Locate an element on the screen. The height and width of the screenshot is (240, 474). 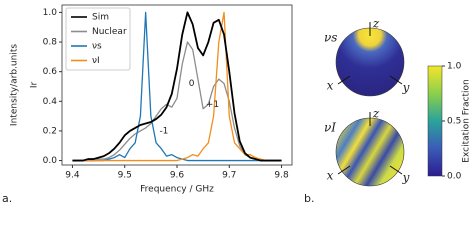
x-tick-label: 9.8 is located at coordinates (281, 176).